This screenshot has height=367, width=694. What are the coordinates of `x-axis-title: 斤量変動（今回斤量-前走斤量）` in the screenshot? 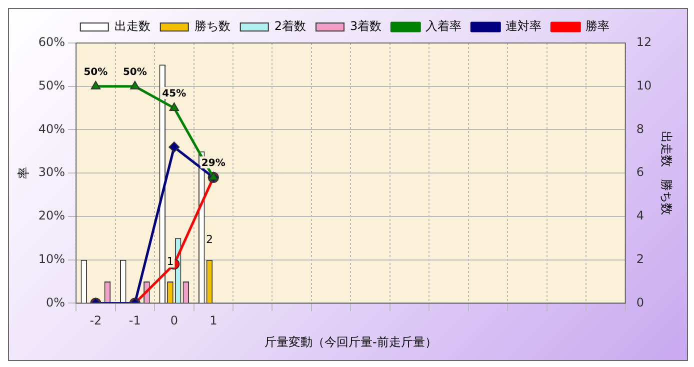 It's located at (350, 341).